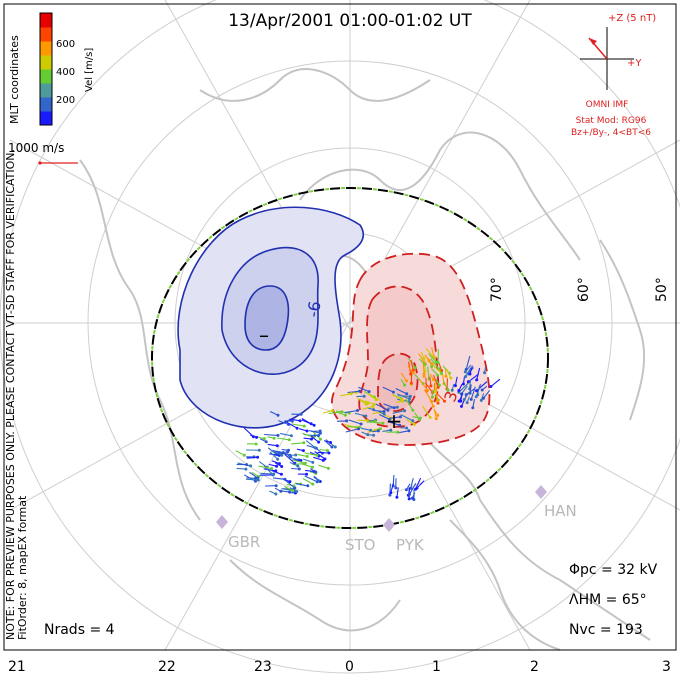 The image size is (680, 674). Describe the element at coordinates (65, 72) in the screenshot. I see `colorbar-tick-400: 400` at that location.